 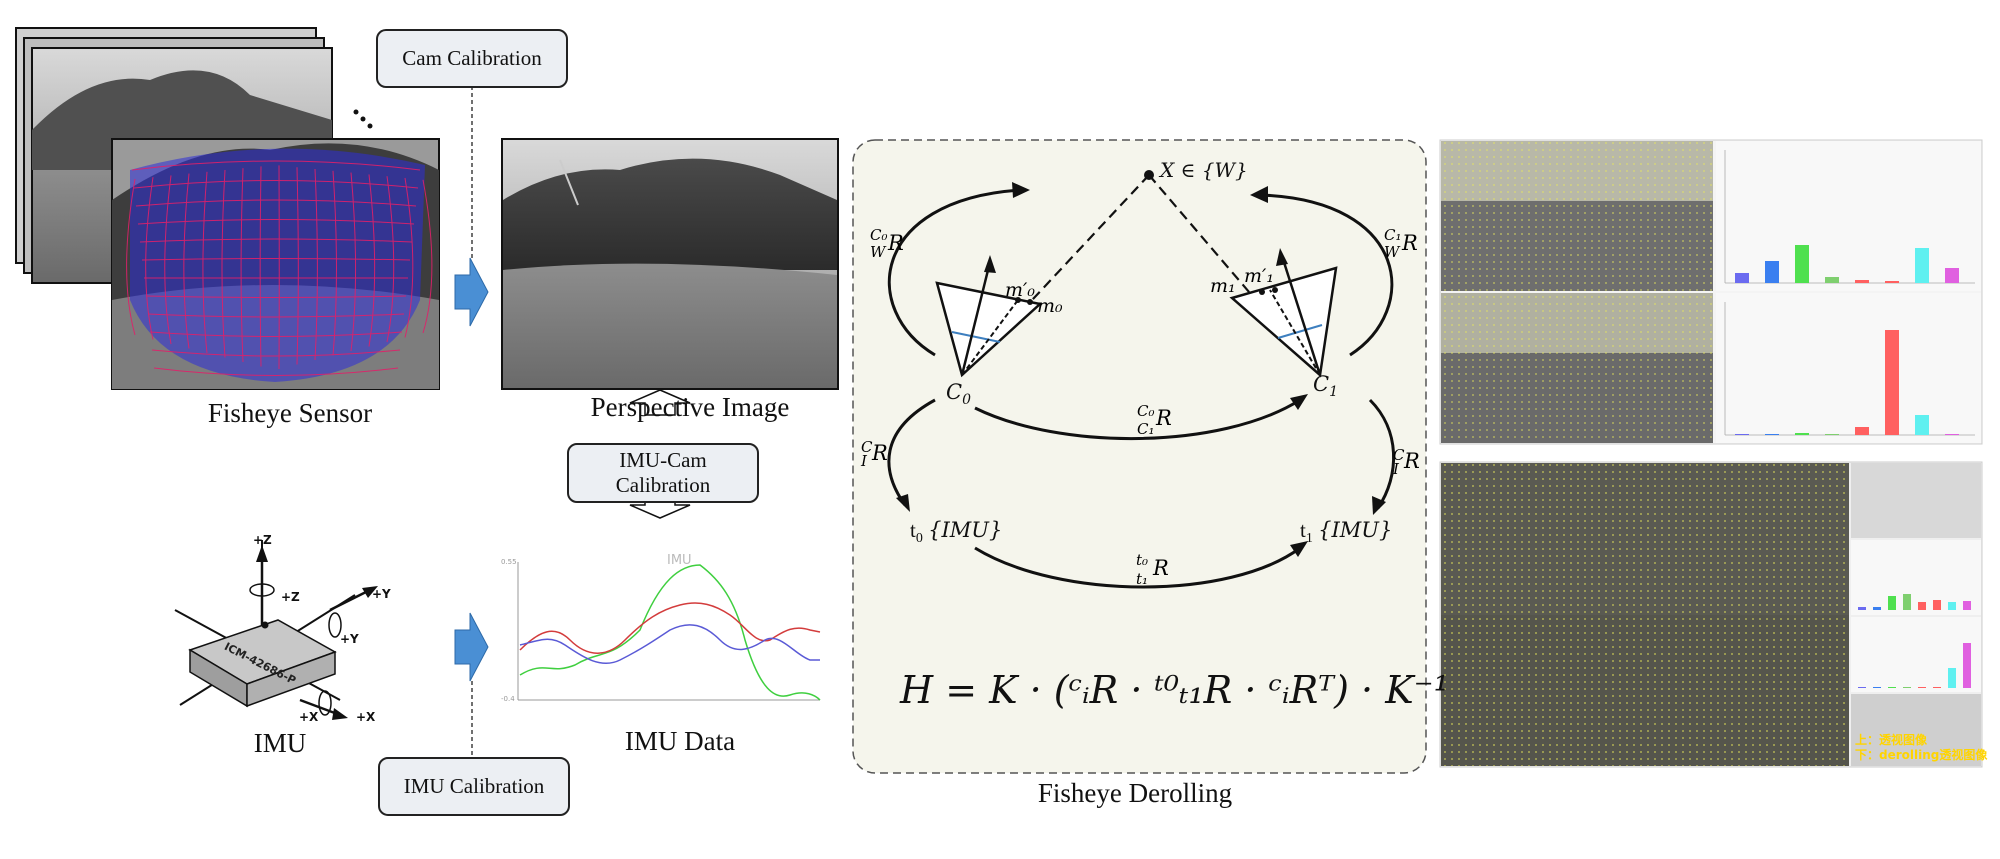 I want to click on result-panel-bottom, so click(x=1711, y=614).